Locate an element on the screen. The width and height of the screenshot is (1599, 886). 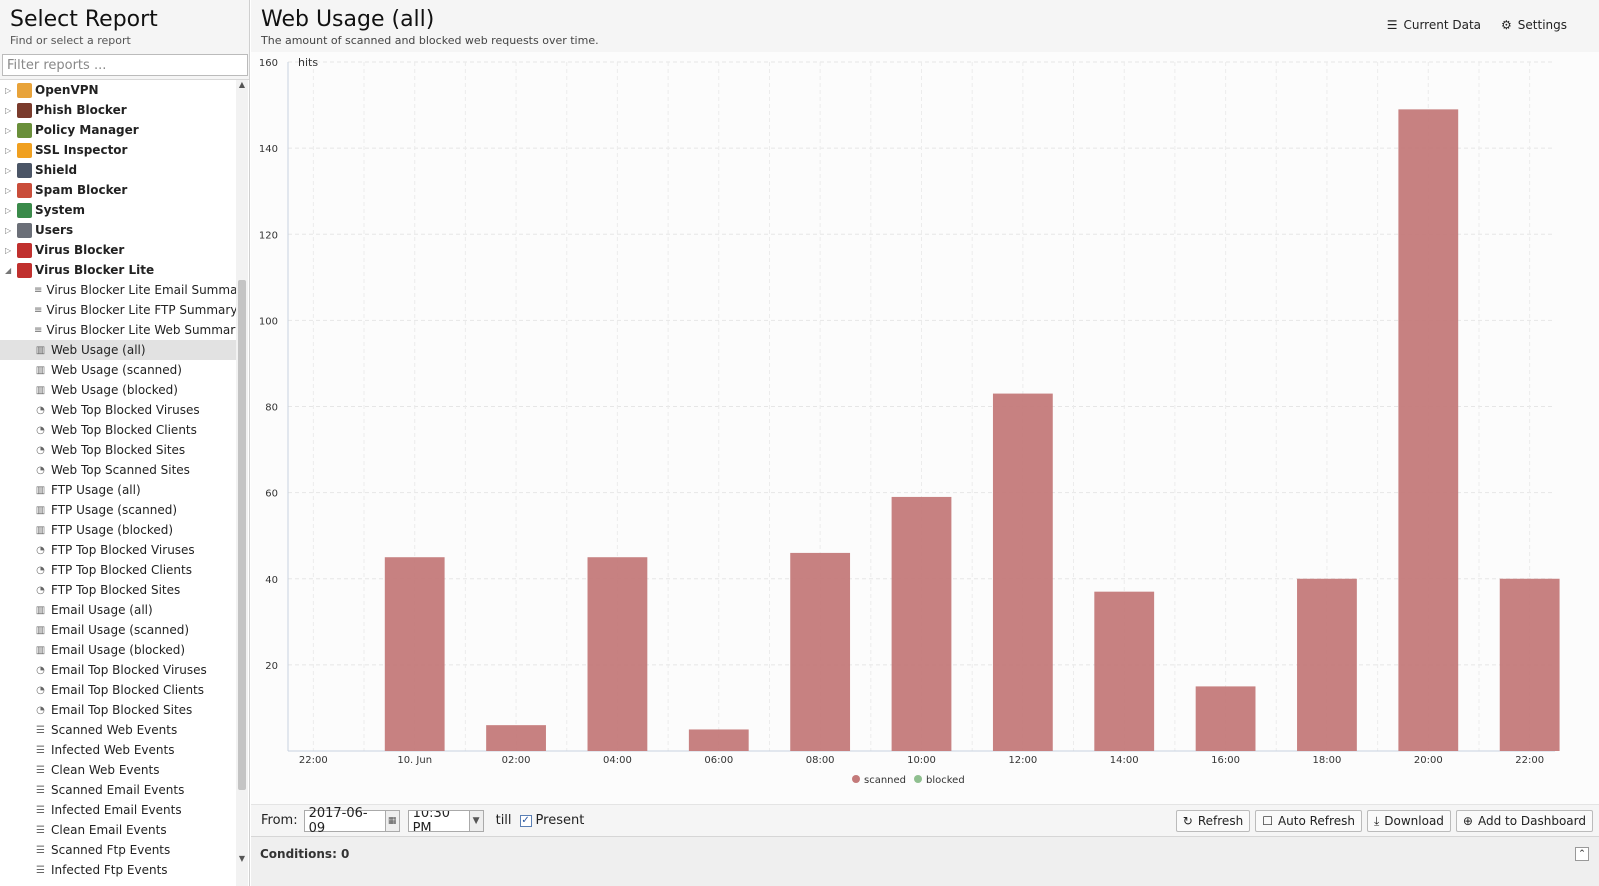
tree-app-node: ▷ Phish Blocker is located at coordinates (118, 110).